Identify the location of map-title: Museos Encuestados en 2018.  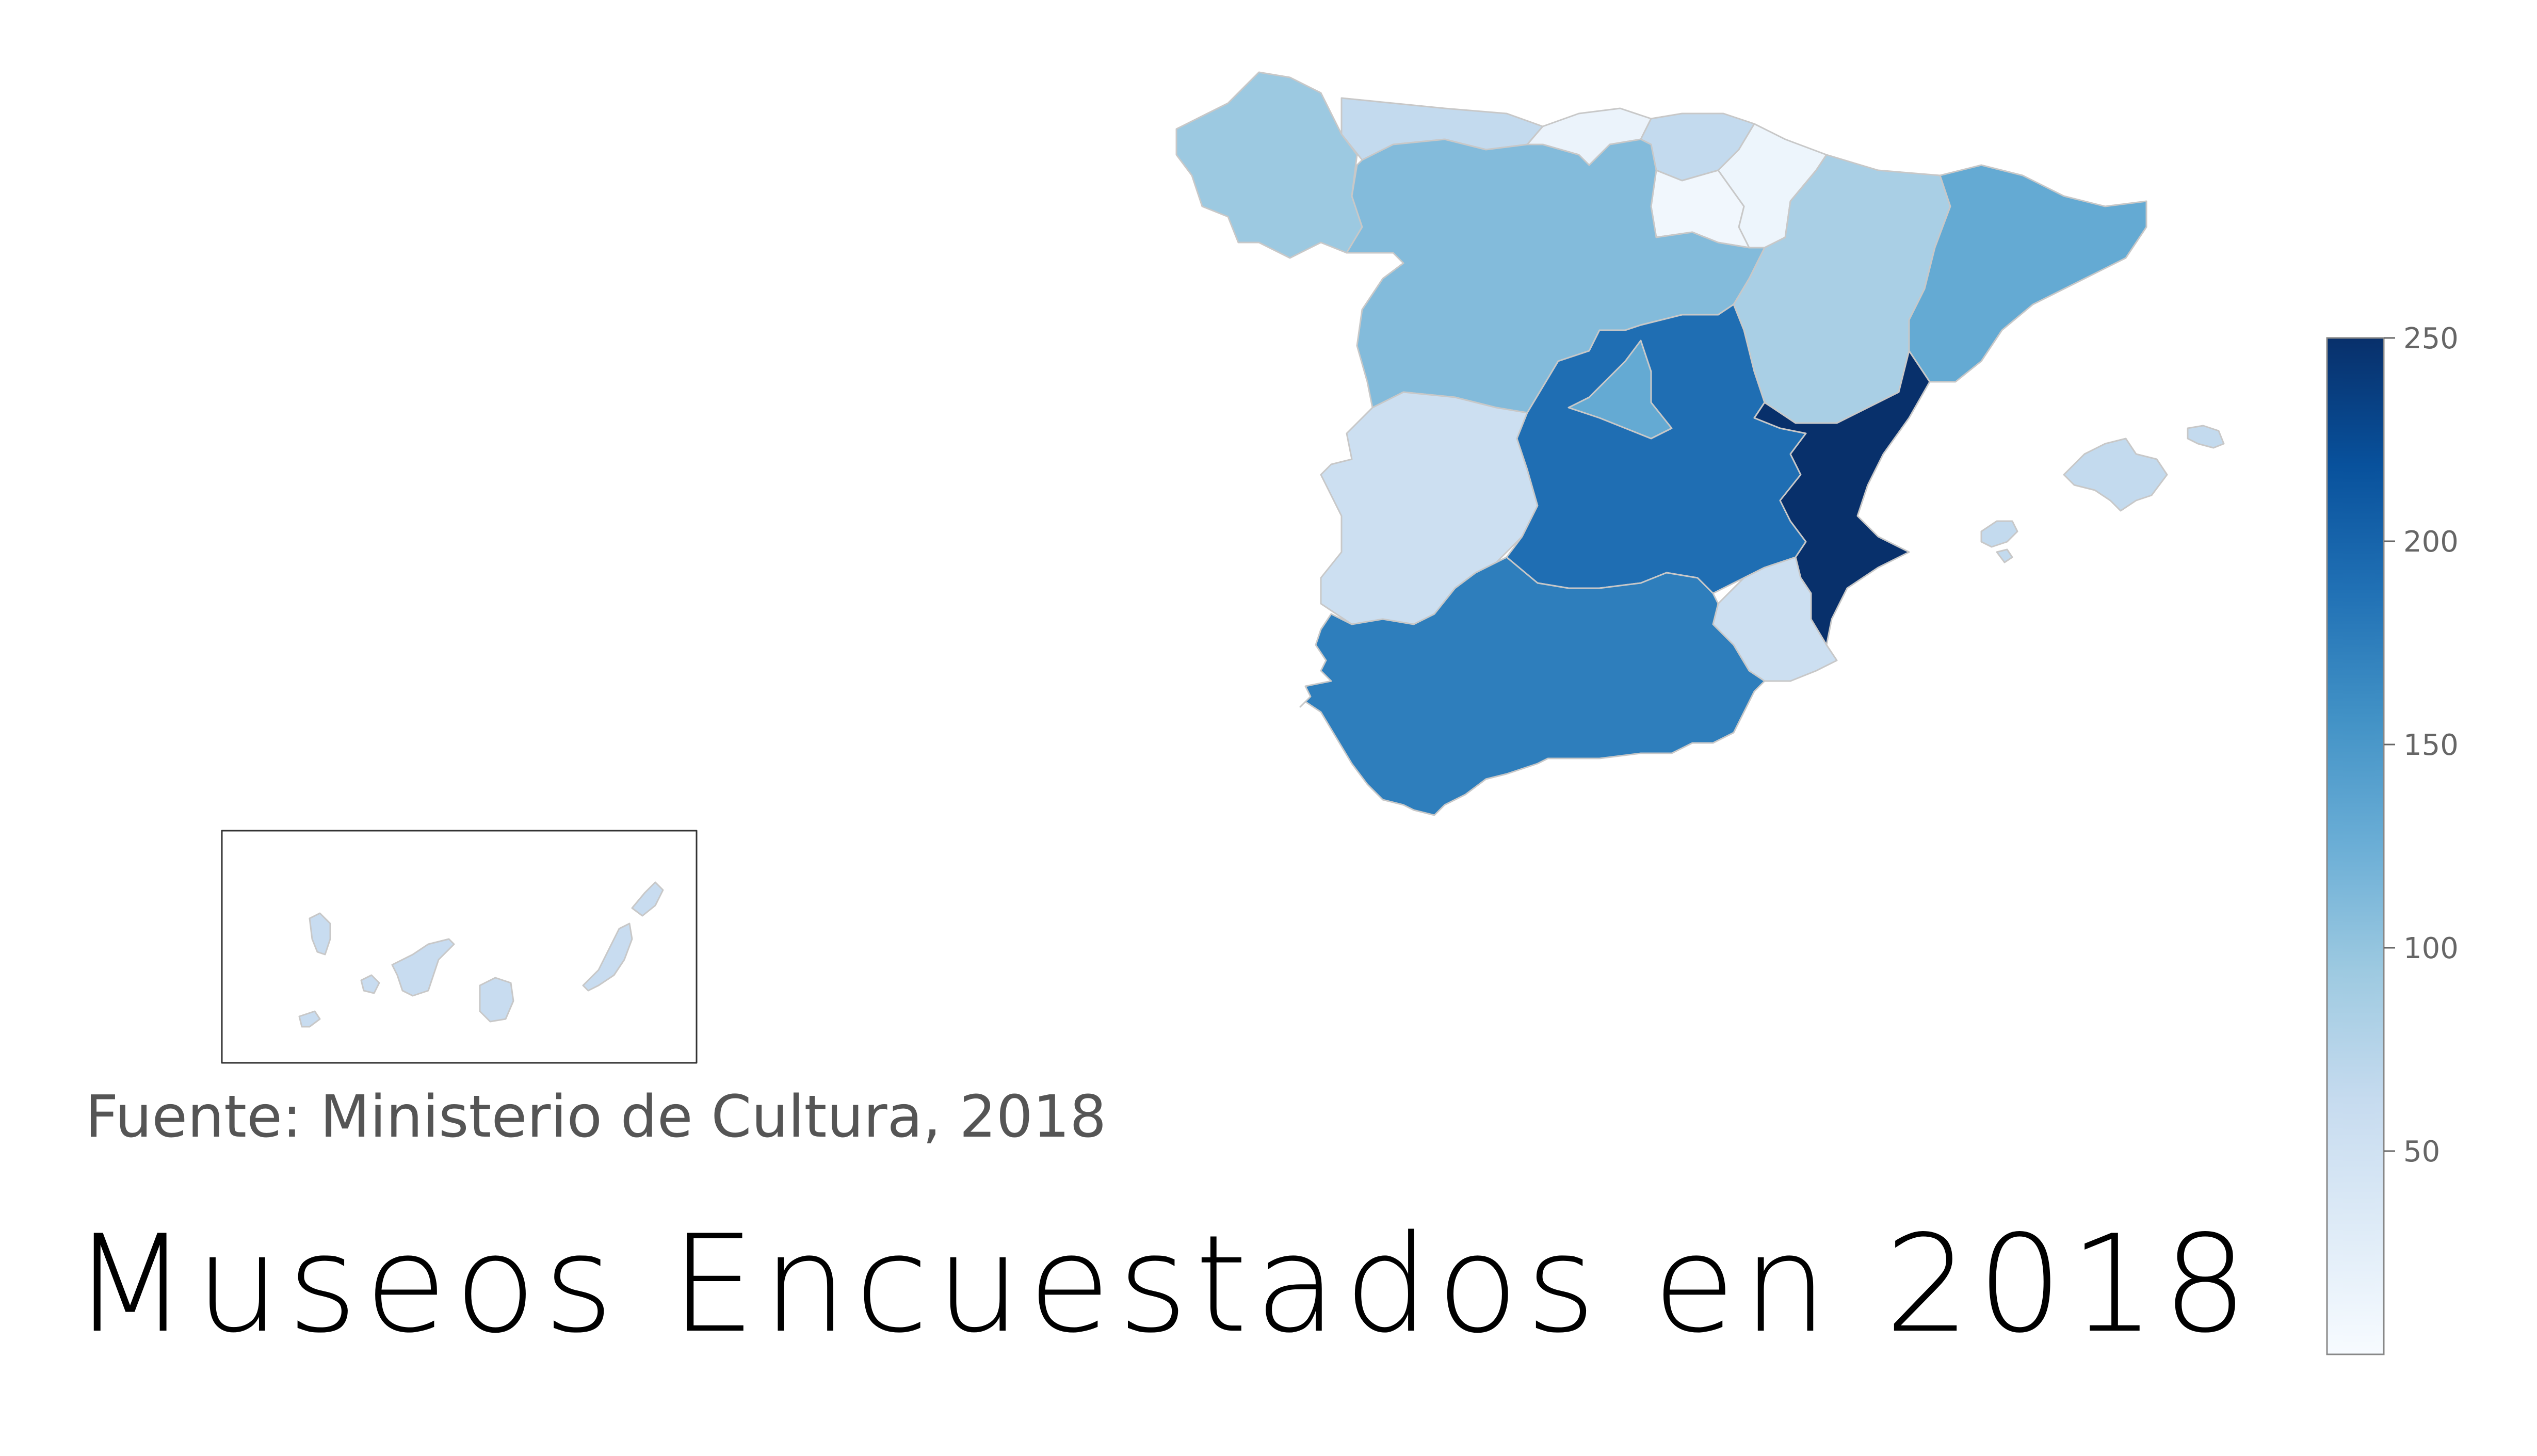
(1163, 1285).